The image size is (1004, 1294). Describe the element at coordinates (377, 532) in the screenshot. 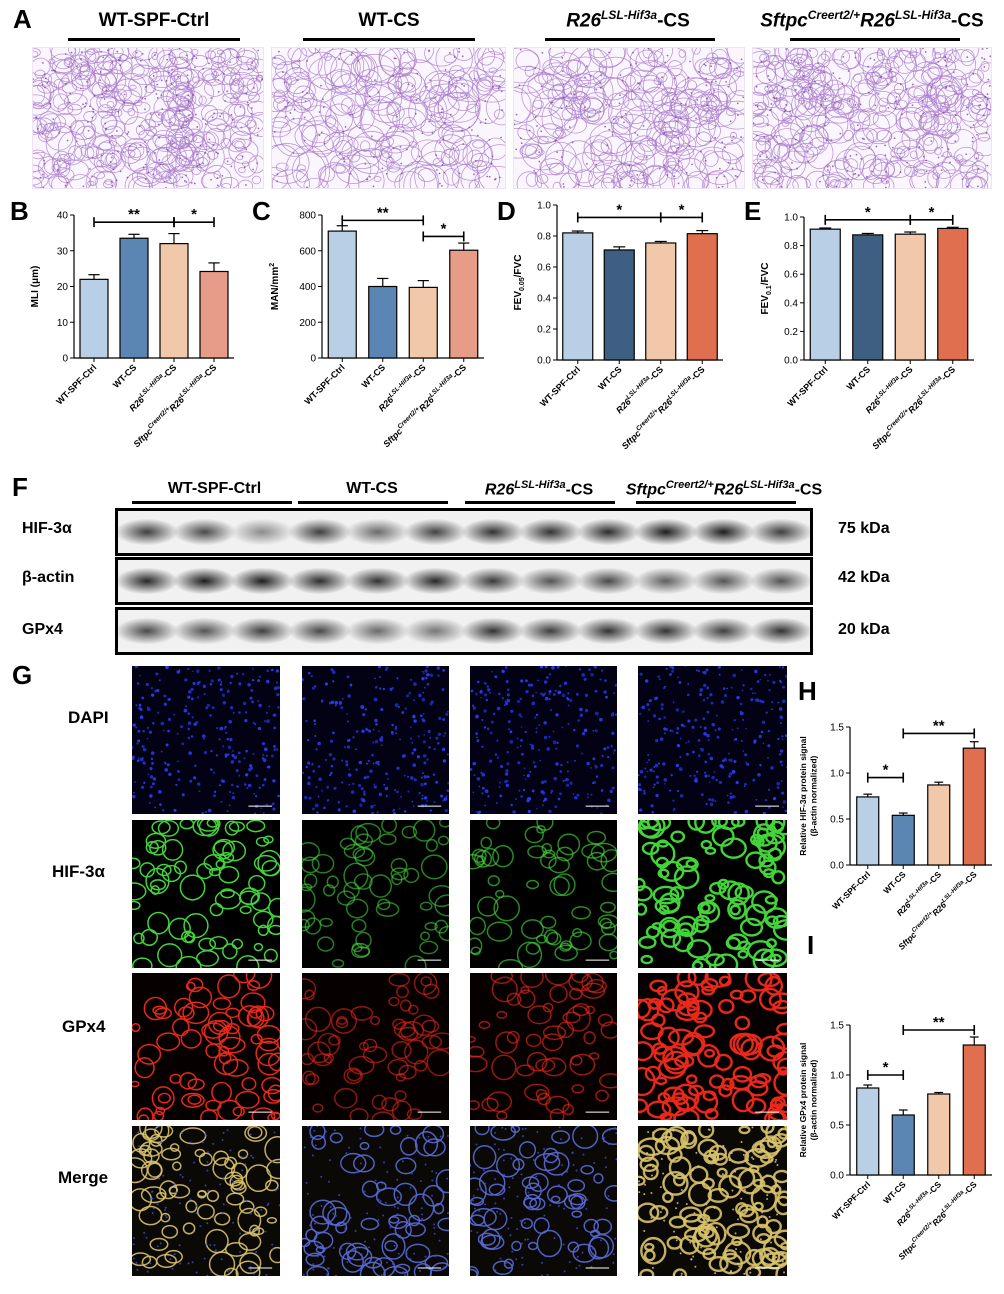

I see `blot-band` at that location.